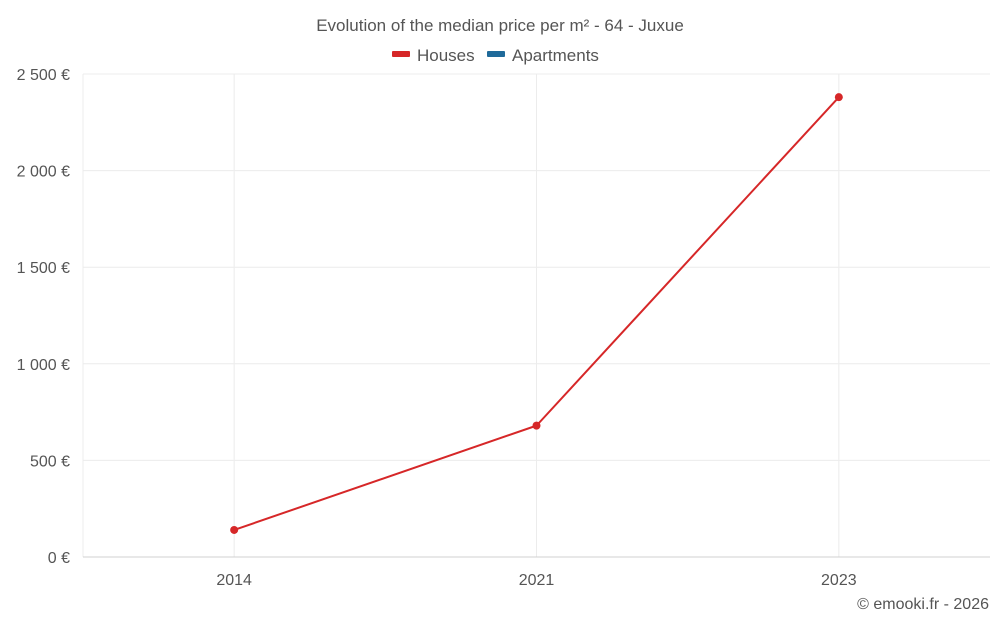 The image size is (1000, 625). I want to click on y-tick-label: 1 000 €, so click(43, 365).